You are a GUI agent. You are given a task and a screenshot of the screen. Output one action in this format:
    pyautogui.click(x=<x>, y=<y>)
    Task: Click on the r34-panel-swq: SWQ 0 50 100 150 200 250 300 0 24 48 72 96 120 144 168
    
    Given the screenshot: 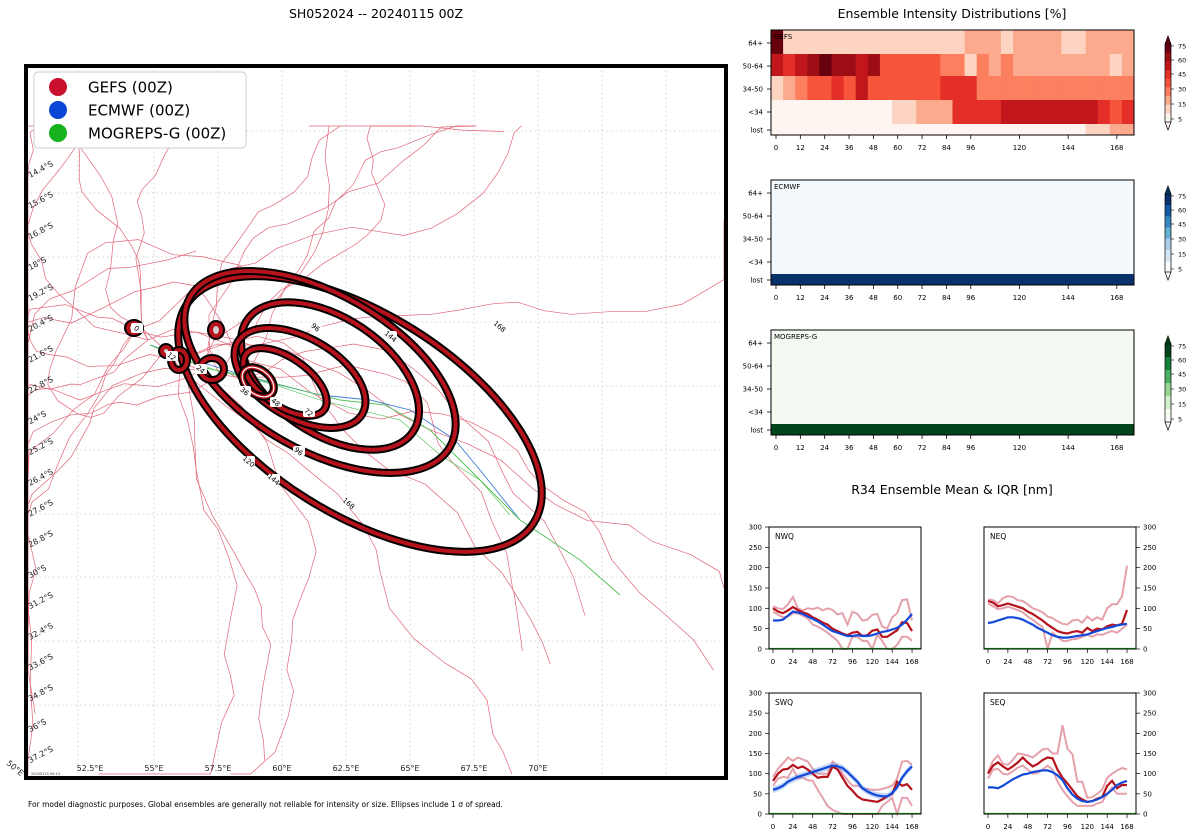 What is the action you would take?
    pyautogui.click(x=835, y=760)
    